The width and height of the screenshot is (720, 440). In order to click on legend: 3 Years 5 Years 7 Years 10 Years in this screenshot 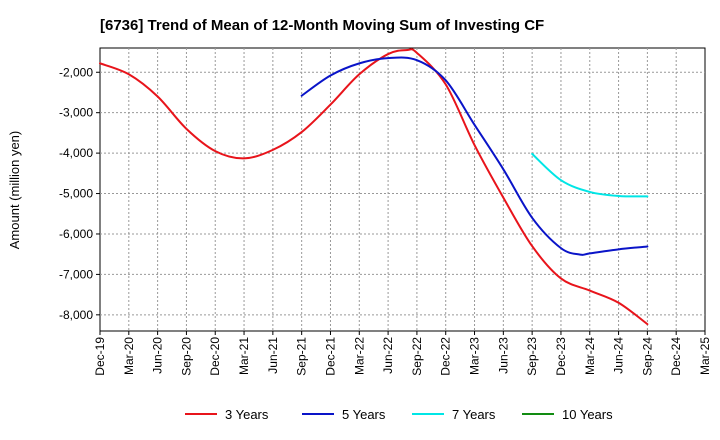, I will do `click(399, 414)`.